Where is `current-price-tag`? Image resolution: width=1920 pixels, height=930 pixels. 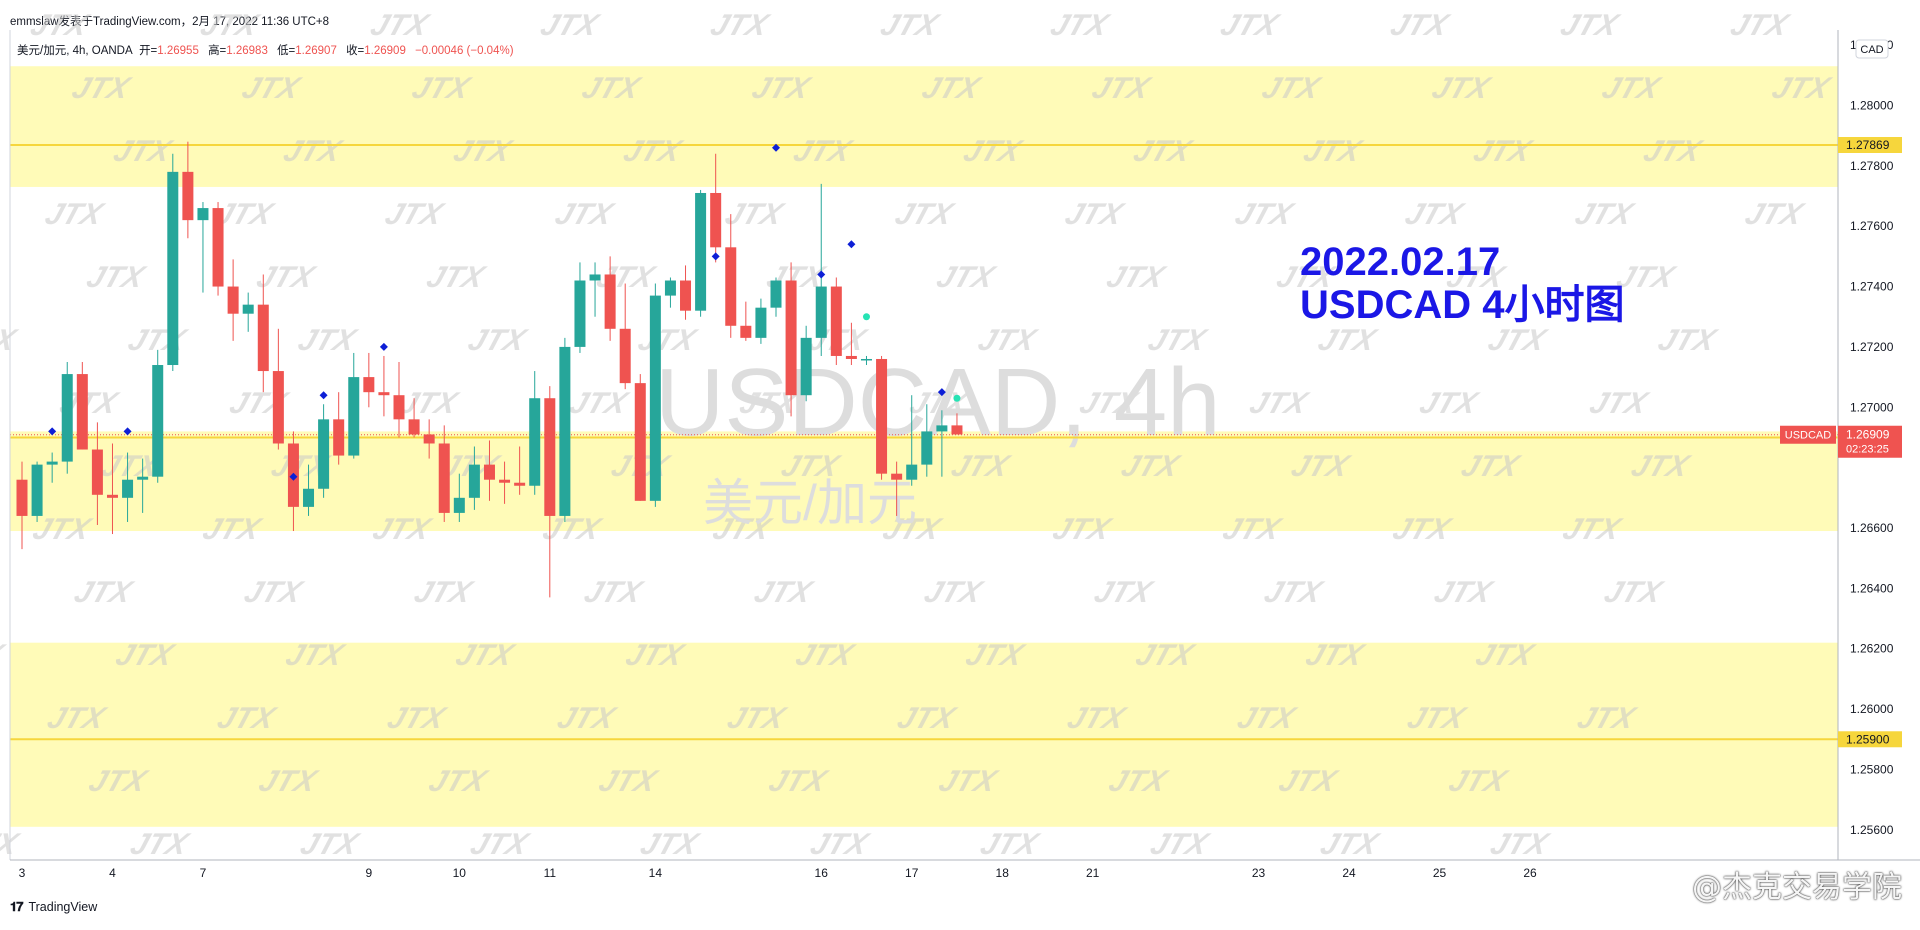
current-price-tag is located at coordinates (1870, 441).